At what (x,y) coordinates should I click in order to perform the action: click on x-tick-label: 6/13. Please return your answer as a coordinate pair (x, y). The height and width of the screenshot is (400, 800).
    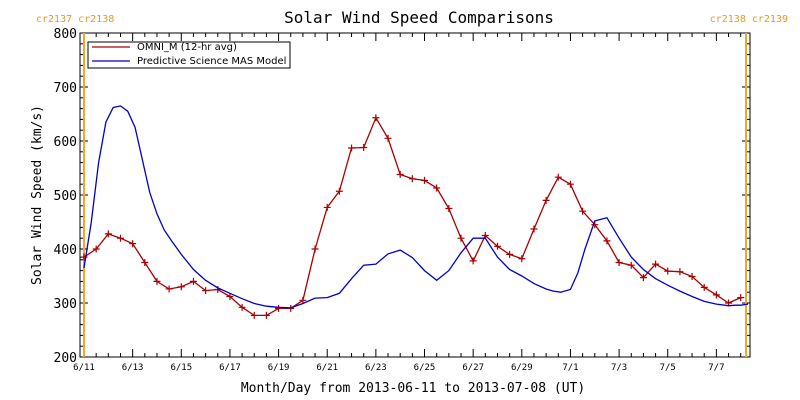
    Looking at the image, I should click on (133, 368).